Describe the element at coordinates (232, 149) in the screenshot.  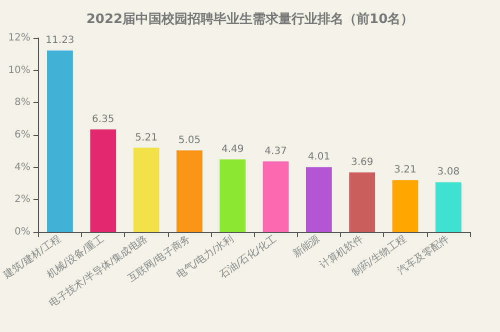
I see `data-label: 4.49` at that location.